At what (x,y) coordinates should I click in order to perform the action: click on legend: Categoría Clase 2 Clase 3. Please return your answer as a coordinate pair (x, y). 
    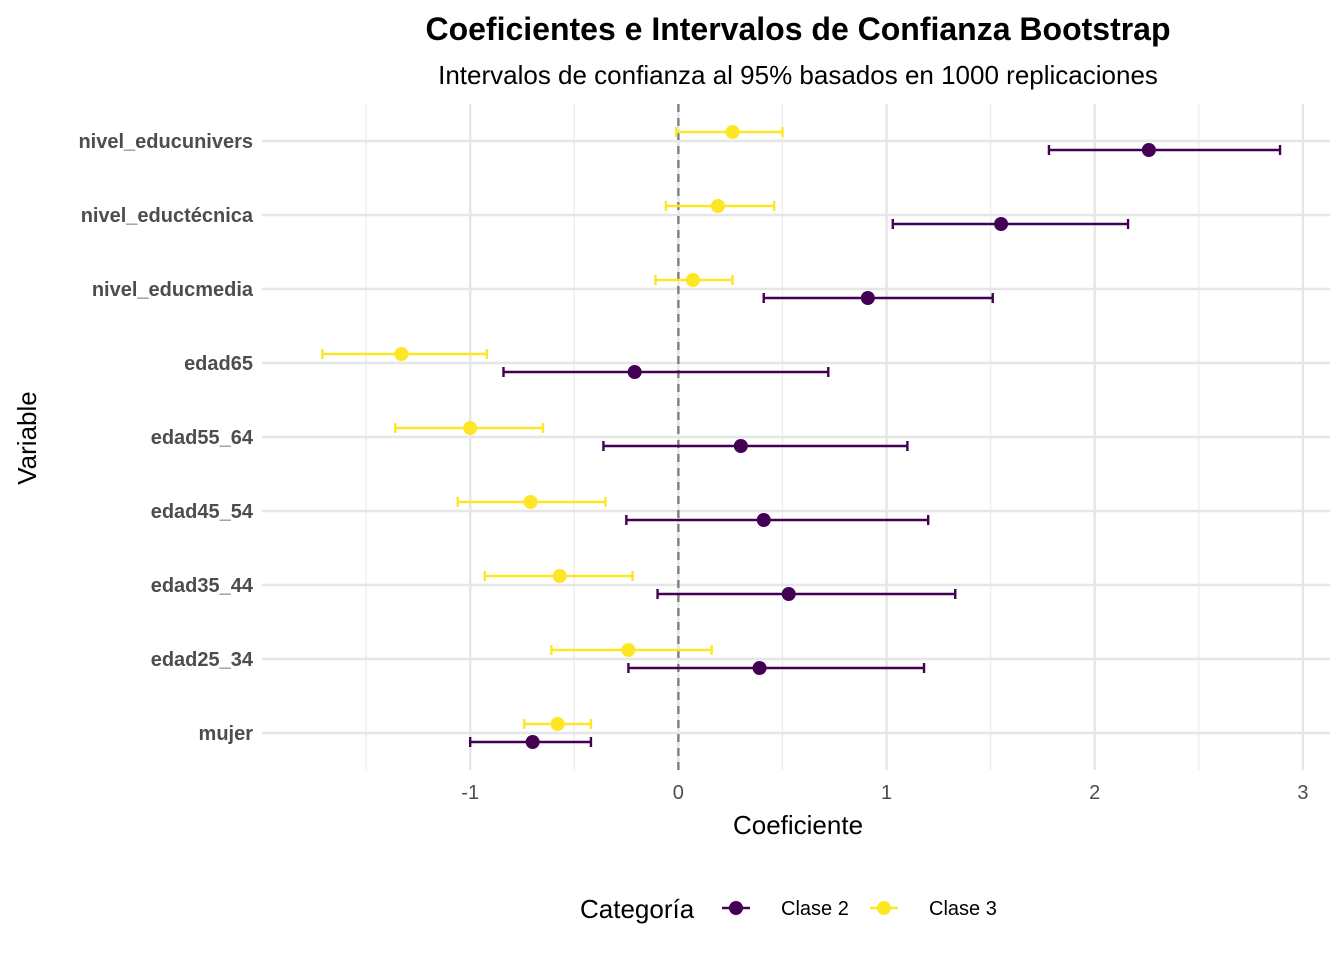
    Looking at the image, I should click on (788, 909).